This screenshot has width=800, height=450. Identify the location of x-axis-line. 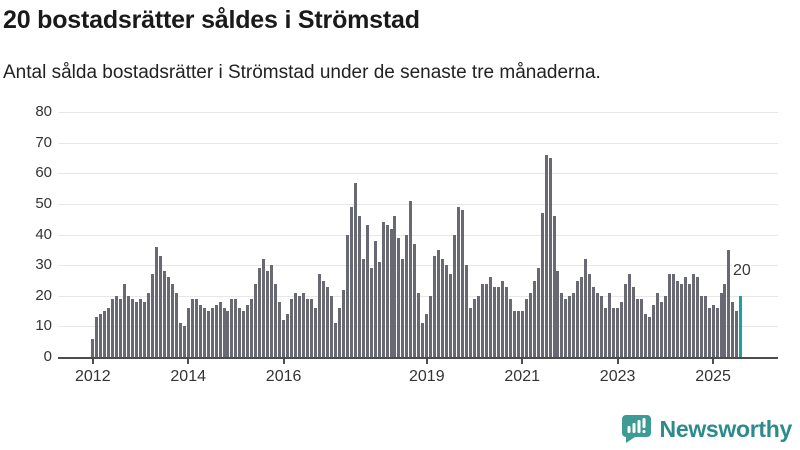
(418, 358).